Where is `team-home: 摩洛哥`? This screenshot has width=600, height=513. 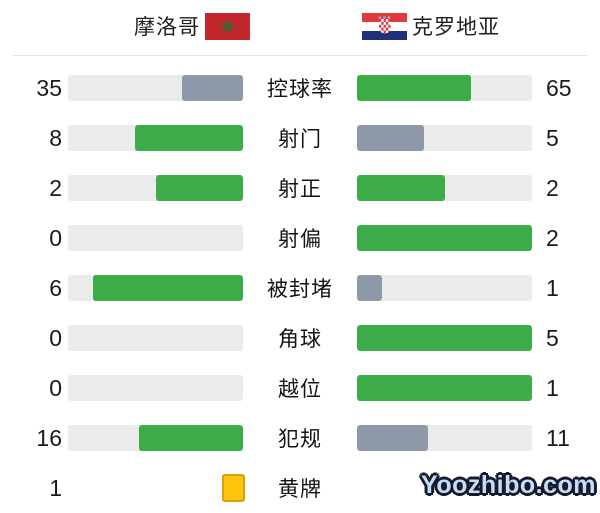
team-home: 摩洛哥 is located at coordinates (192, 26).